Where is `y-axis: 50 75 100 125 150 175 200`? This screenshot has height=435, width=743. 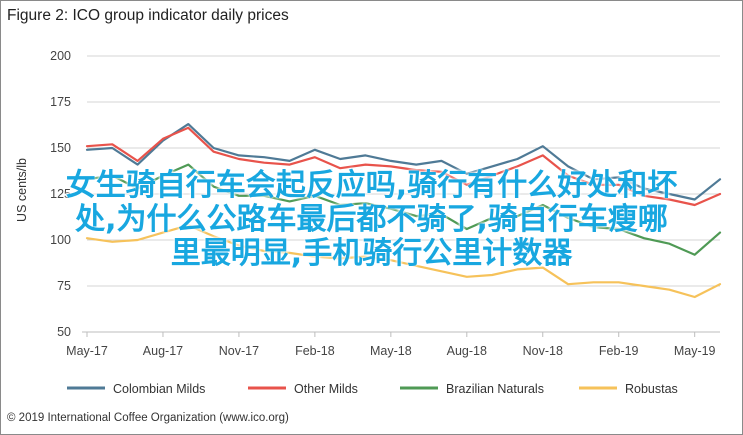 y-axis: 50 75 100 125 150 175 200 is located at coordinates (60, 194).